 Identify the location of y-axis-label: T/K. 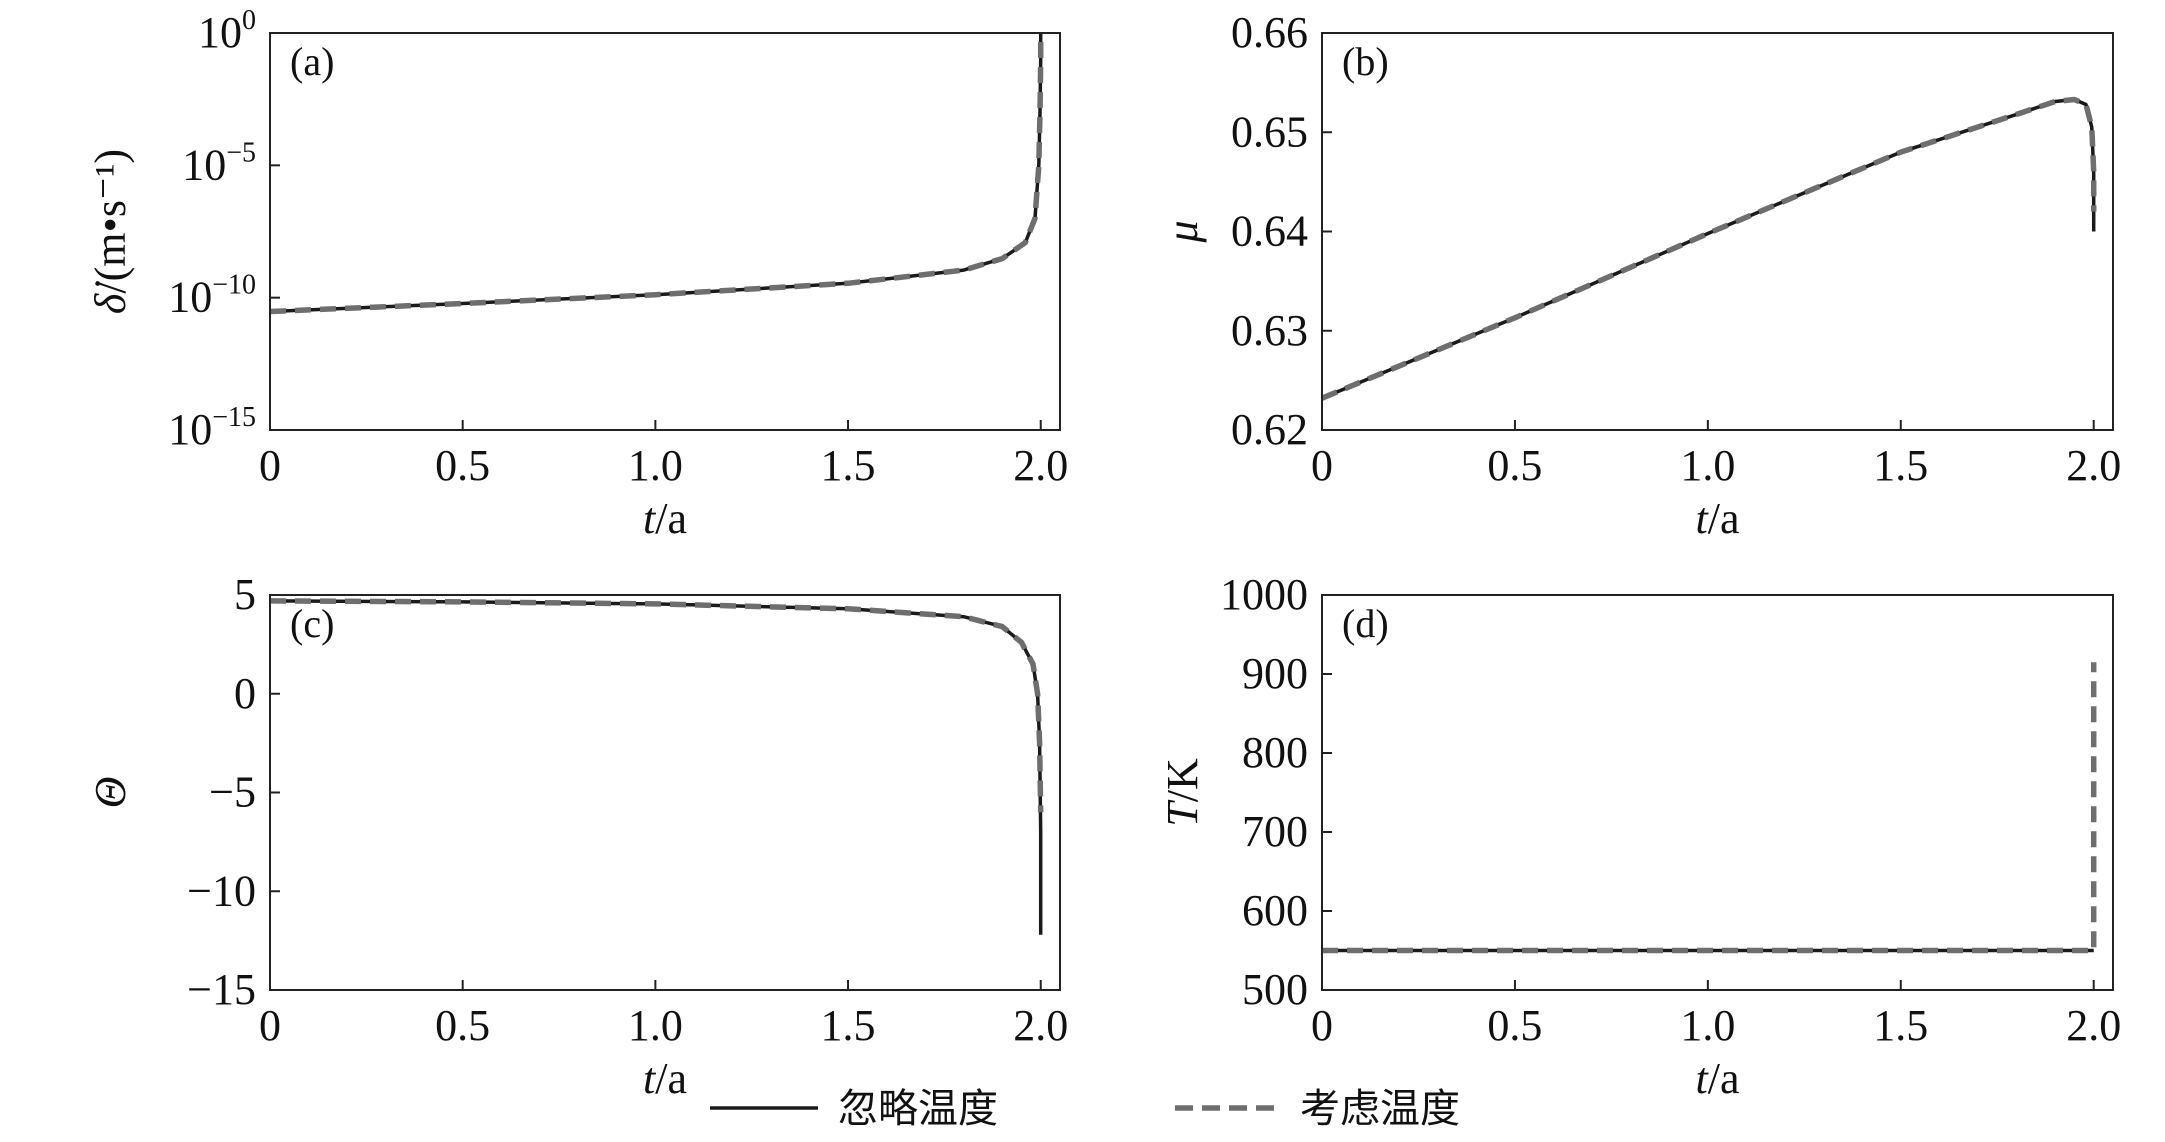
(1182, 792).